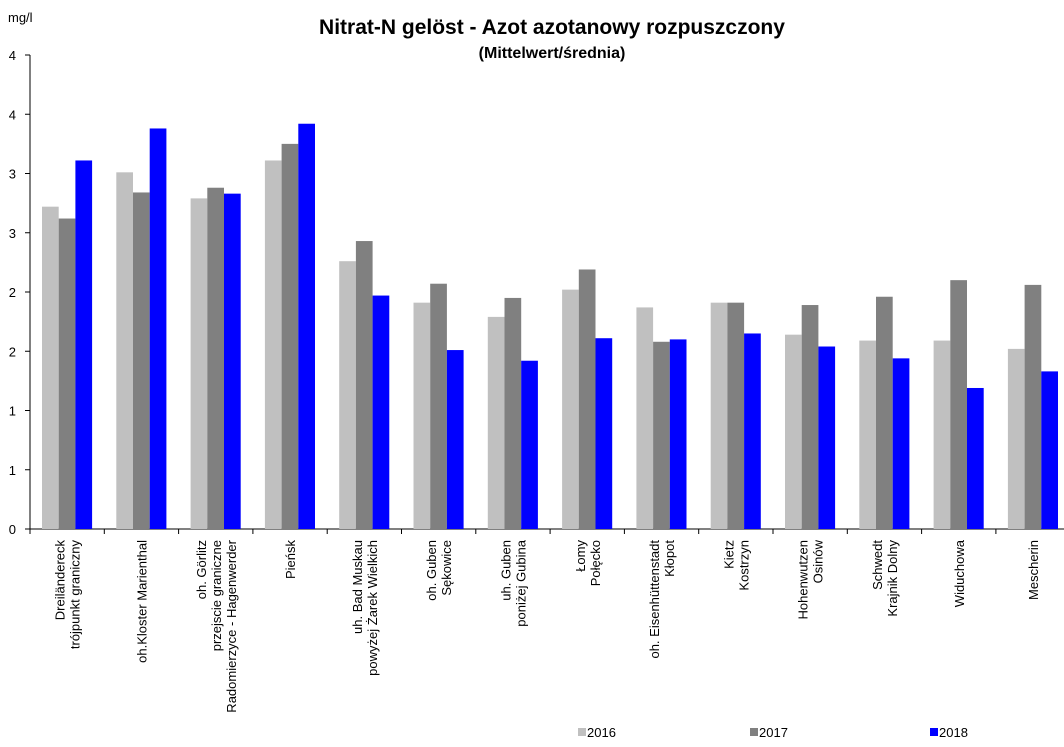 This screenshot has width=1064, height=747. I want to click on y-axis-label: mg/l, so click(20, 17).